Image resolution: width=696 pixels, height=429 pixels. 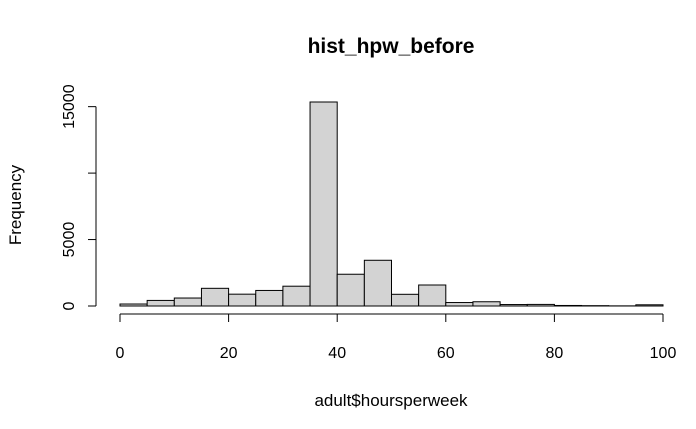 What do you see at coordinates (391, 46) in the screenshot?
I see `chart-title: hist_hpw_before` at bounding box center [391, 46].